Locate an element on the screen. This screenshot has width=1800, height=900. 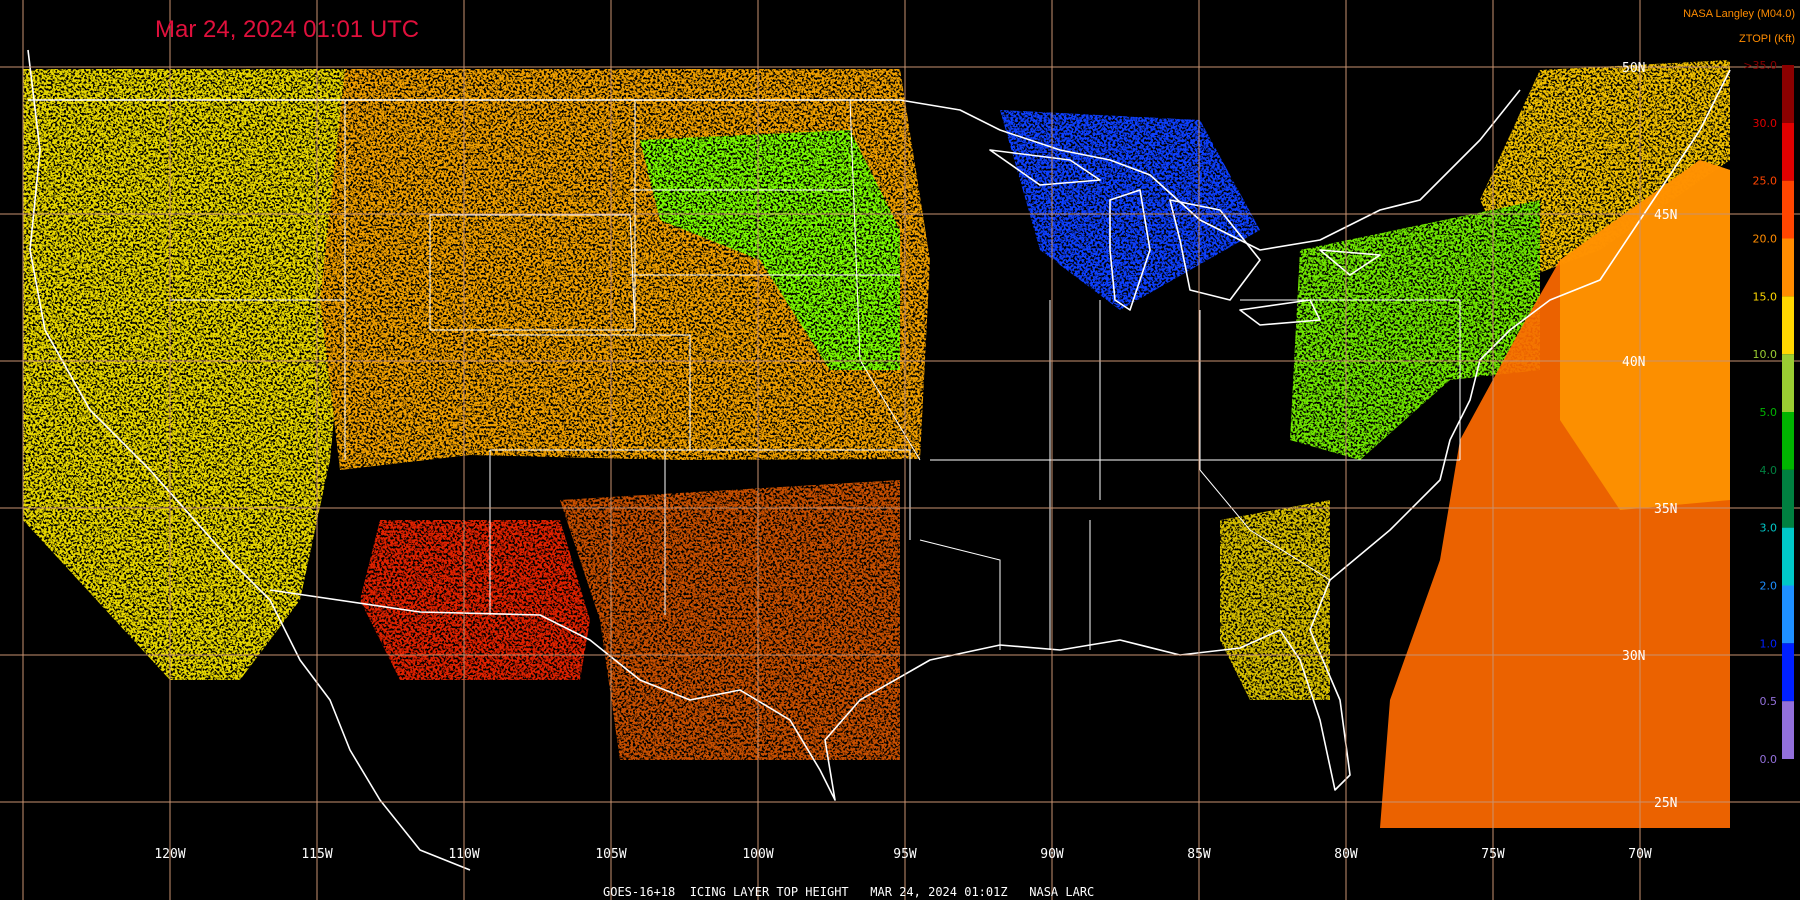
latitude-label: 50N is located at coordinates (1633, 68).